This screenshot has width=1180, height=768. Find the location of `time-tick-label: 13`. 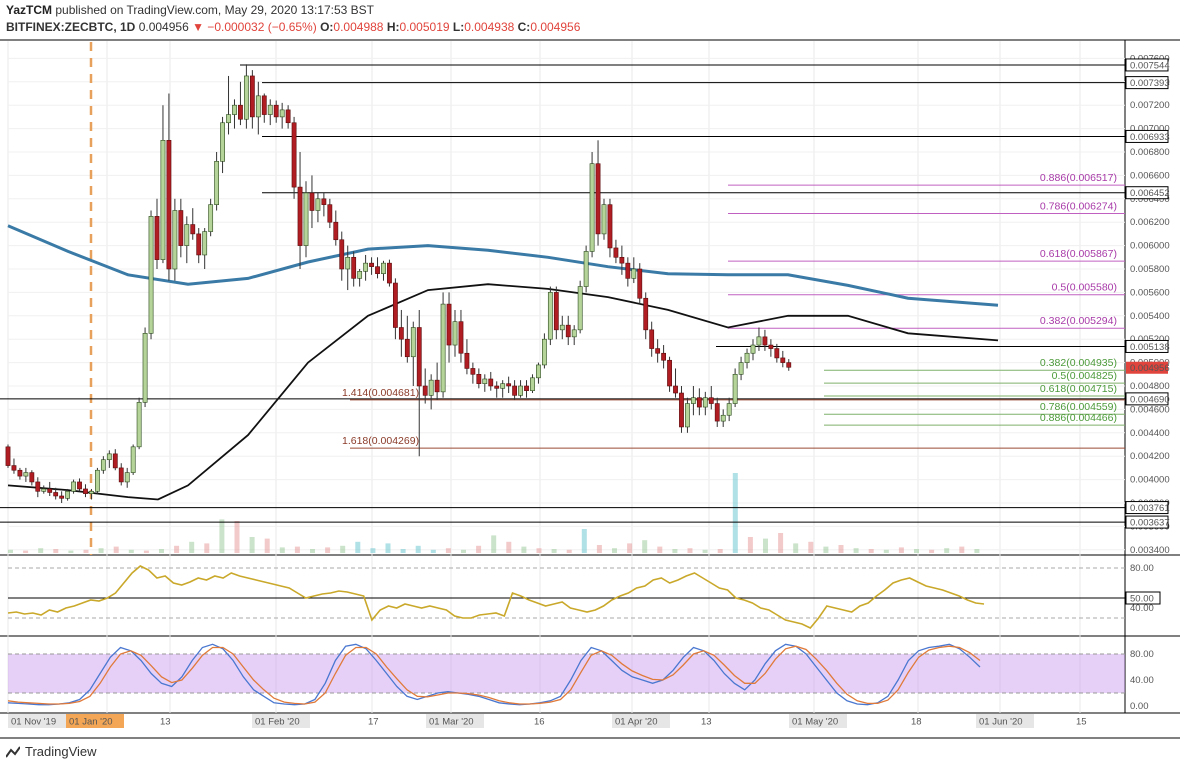

time-tick-label: 13 is located at coordinates (706, 722).